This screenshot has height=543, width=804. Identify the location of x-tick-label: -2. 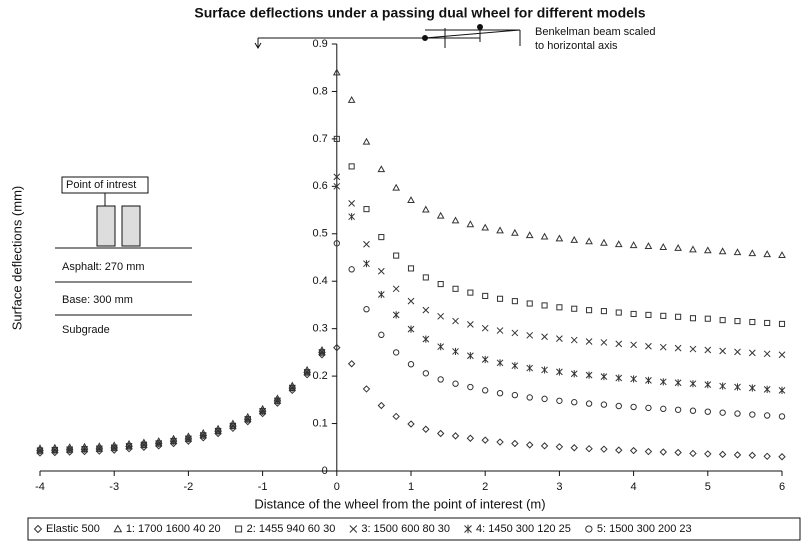
(189, 487).